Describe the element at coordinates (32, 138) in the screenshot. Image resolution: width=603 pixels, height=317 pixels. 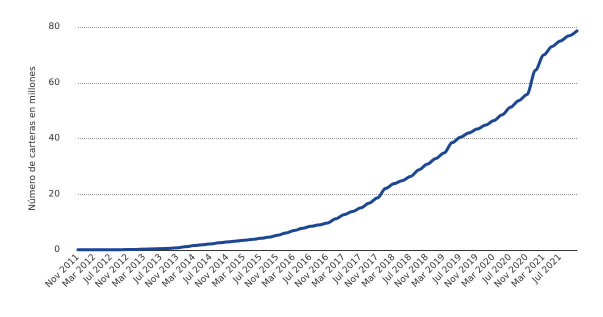
I see `y-axis-title: Número de carteras en millones` at that location.